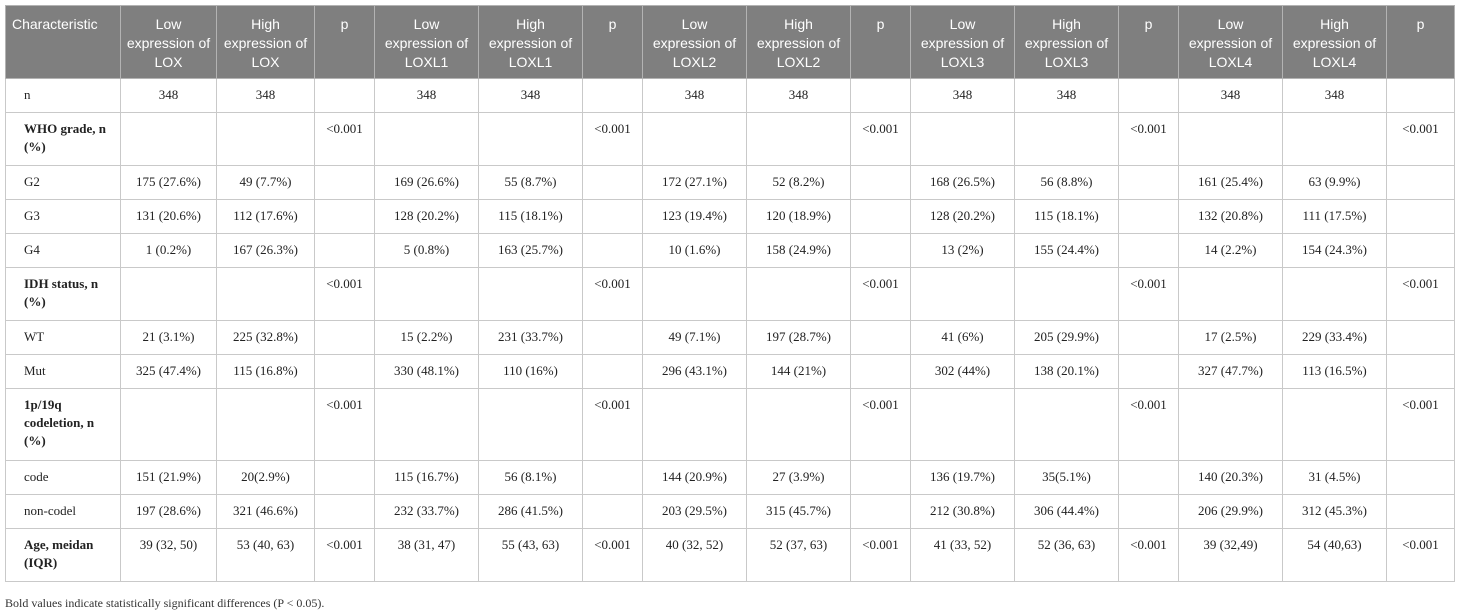  Describe the element at coordinates (962, 337) in the screenshot. I see `table-cell: 41 (6%)` at that location.